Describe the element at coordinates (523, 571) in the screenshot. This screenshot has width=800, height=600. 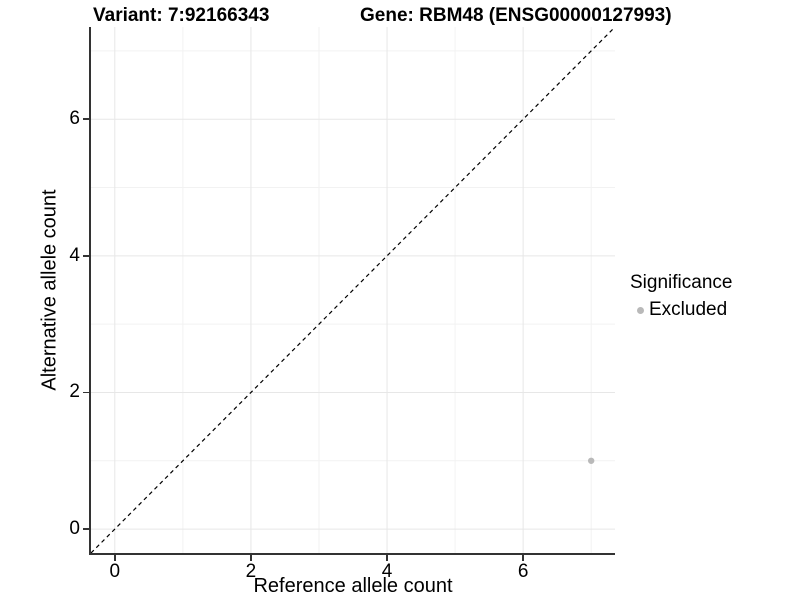
I see `x-tick-label-6: 6` at that location.